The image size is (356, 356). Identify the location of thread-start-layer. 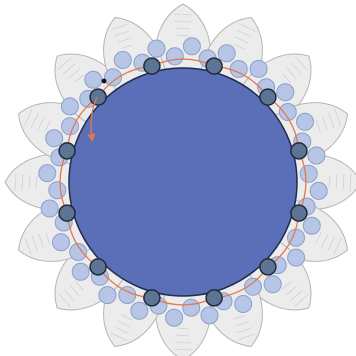
(97, 110).